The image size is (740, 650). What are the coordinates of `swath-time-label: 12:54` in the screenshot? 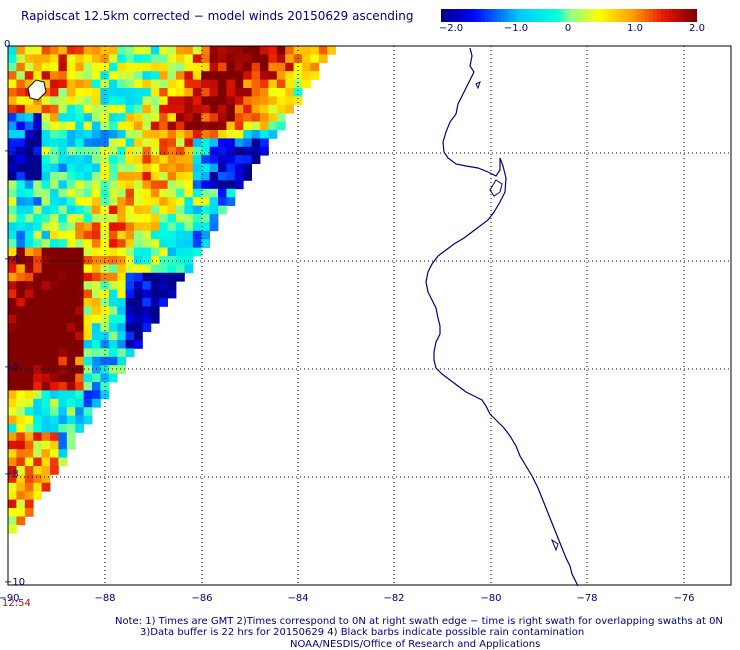 It's located at (16, 603).